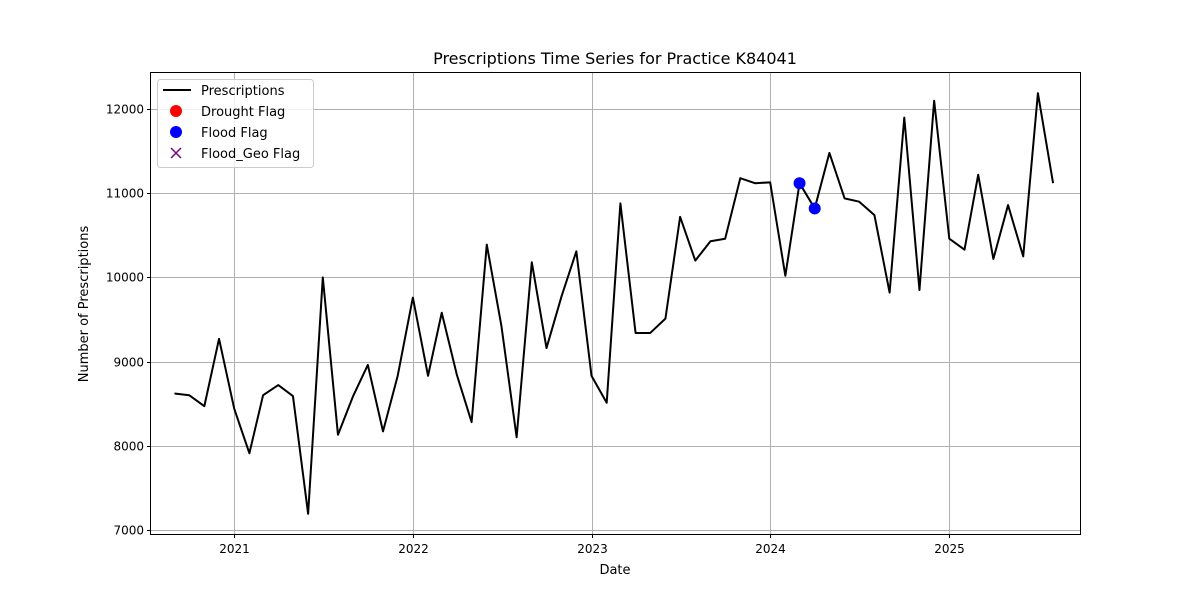  I want to click on y-tick-label: 11000, so click(125, 194).